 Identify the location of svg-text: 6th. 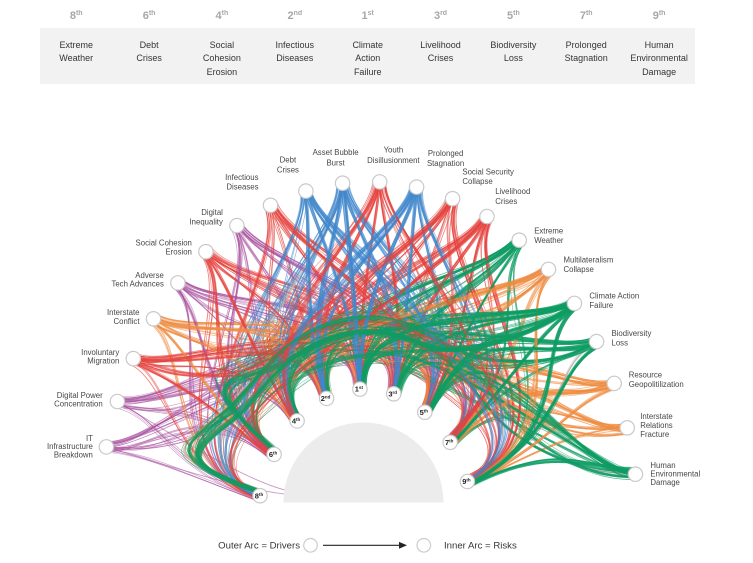
(273, 454).